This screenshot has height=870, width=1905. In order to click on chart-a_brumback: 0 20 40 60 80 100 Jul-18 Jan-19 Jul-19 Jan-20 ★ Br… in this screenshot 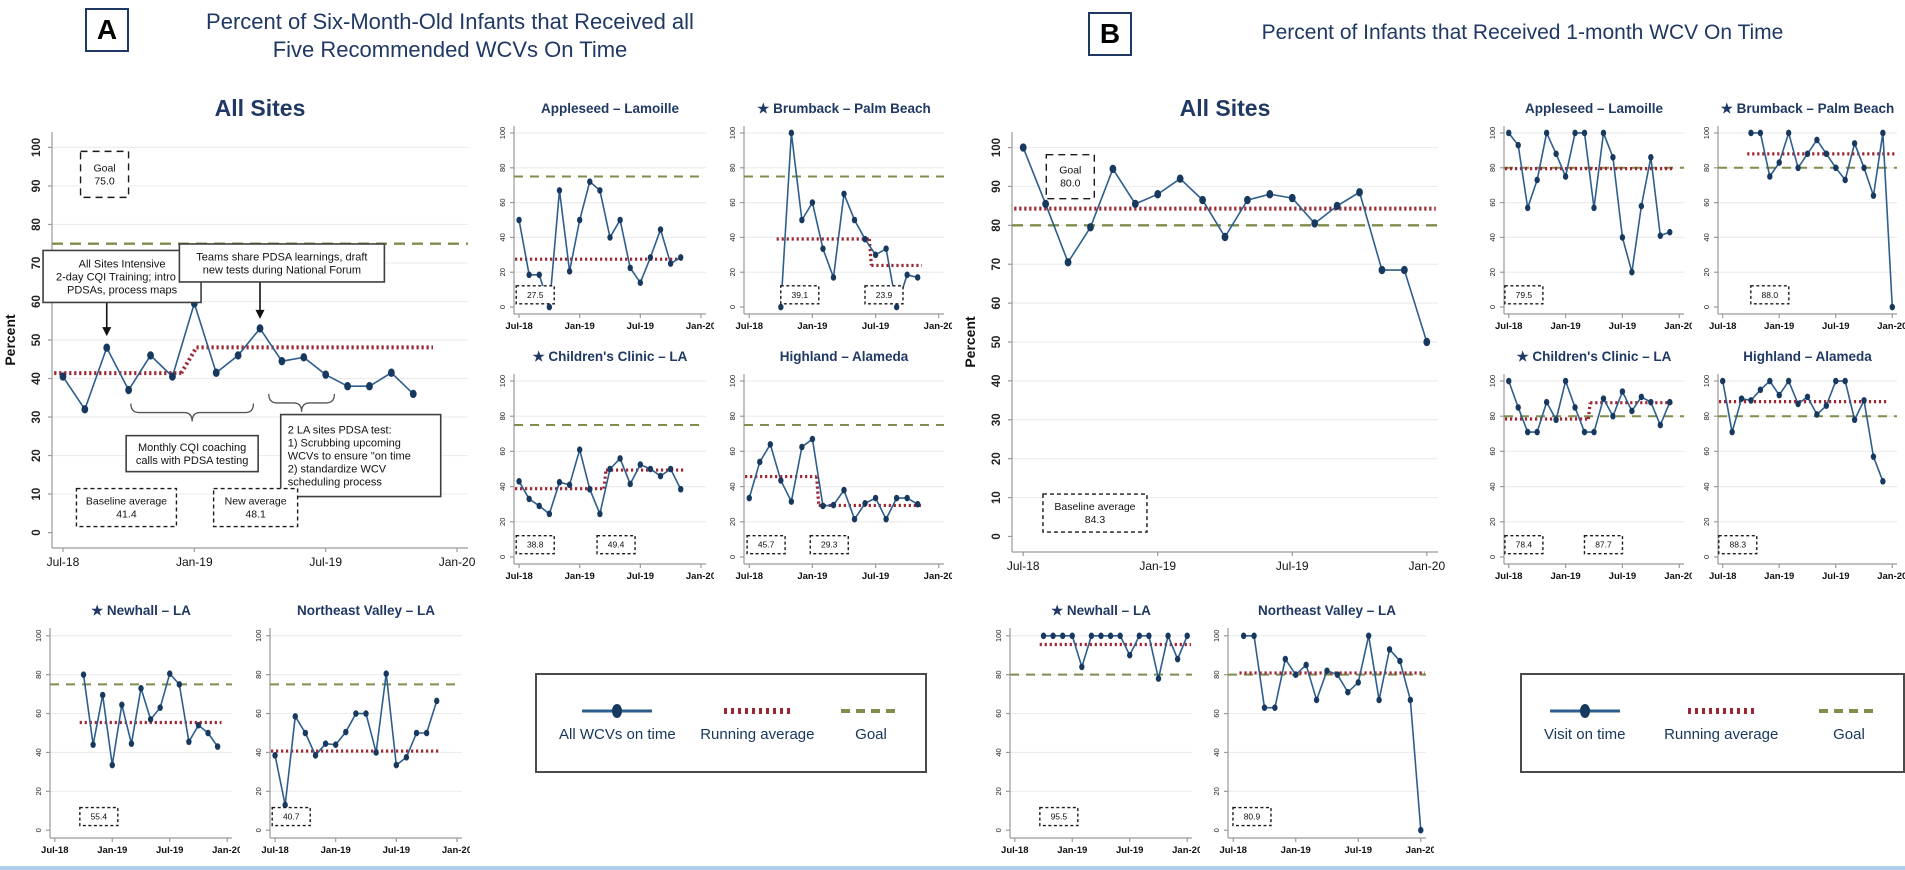, I will do `click(836, 220)`.